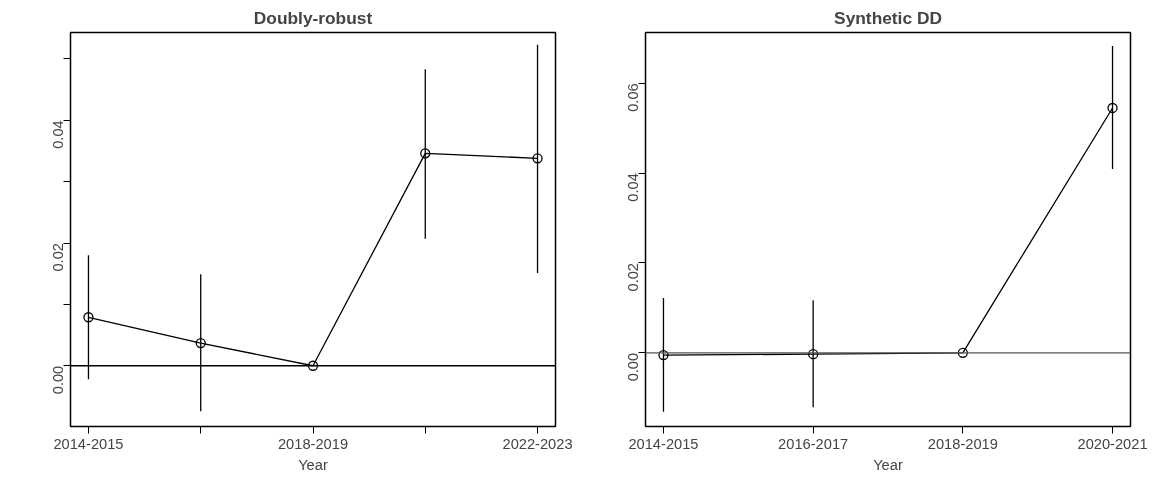 This screenshot has width=1158, height=481. What do you see at coordinates (1112, 443) in the screenshot?
I see `x-tick-label: 2020-2021` at bounding box center [1112, 443].